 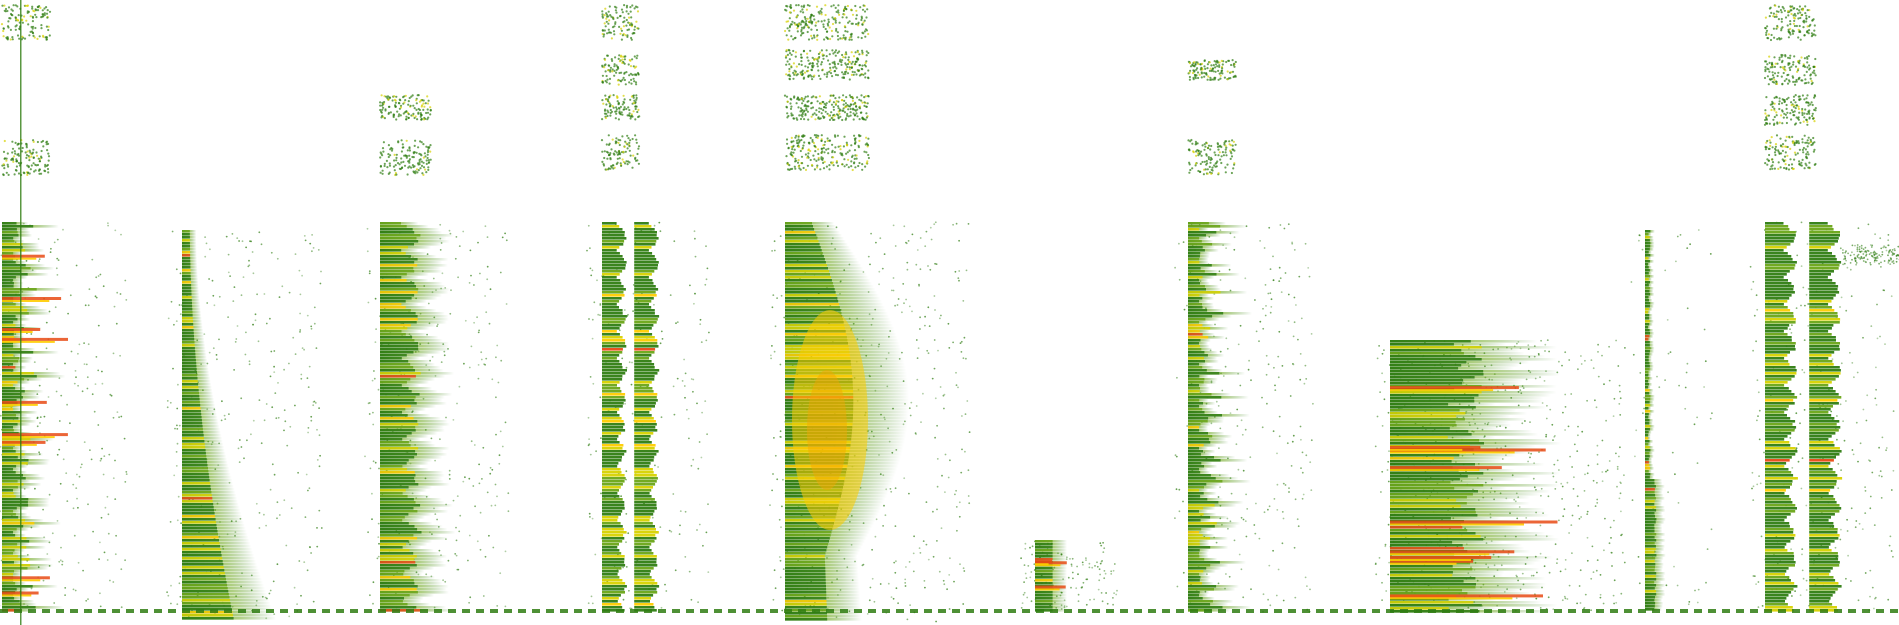 I want to click on cursor-line, so click(x=21, y=312).